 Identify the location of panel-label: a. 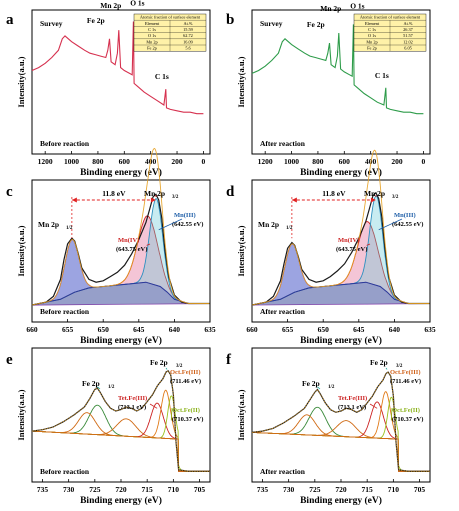
(10, 20).